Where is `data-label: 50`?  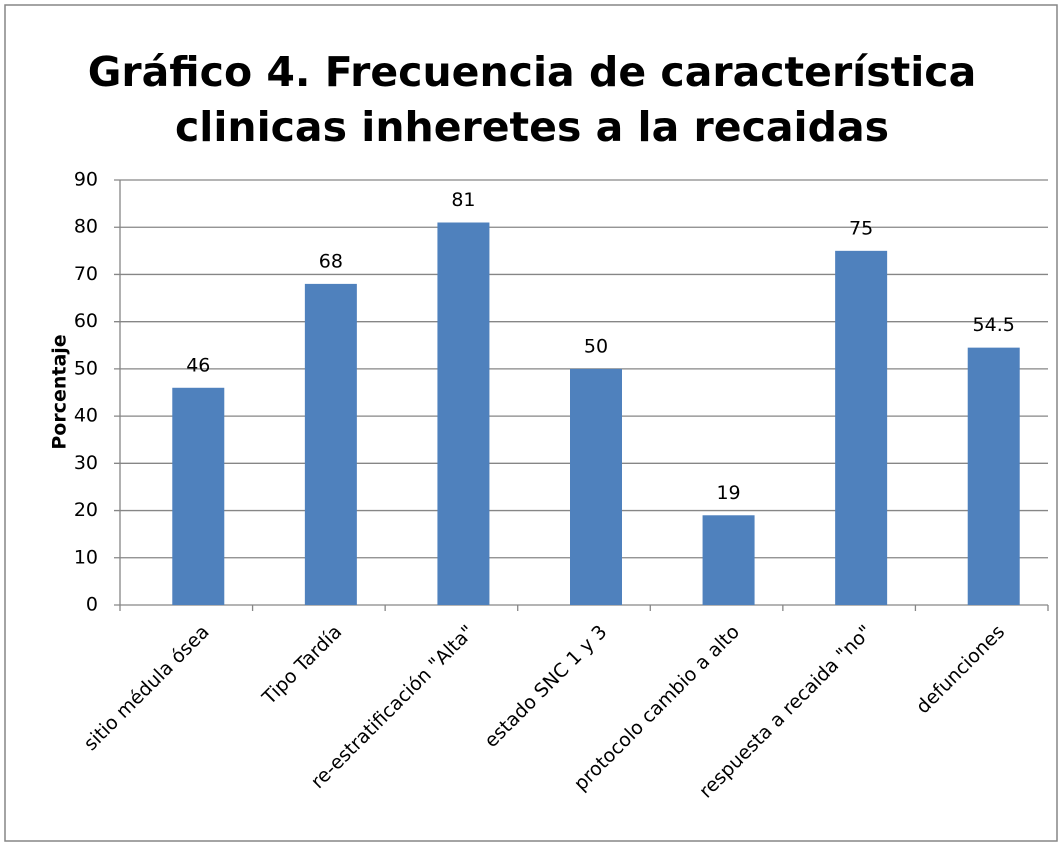
data-label: 50 is located at coordinates (596, 346).